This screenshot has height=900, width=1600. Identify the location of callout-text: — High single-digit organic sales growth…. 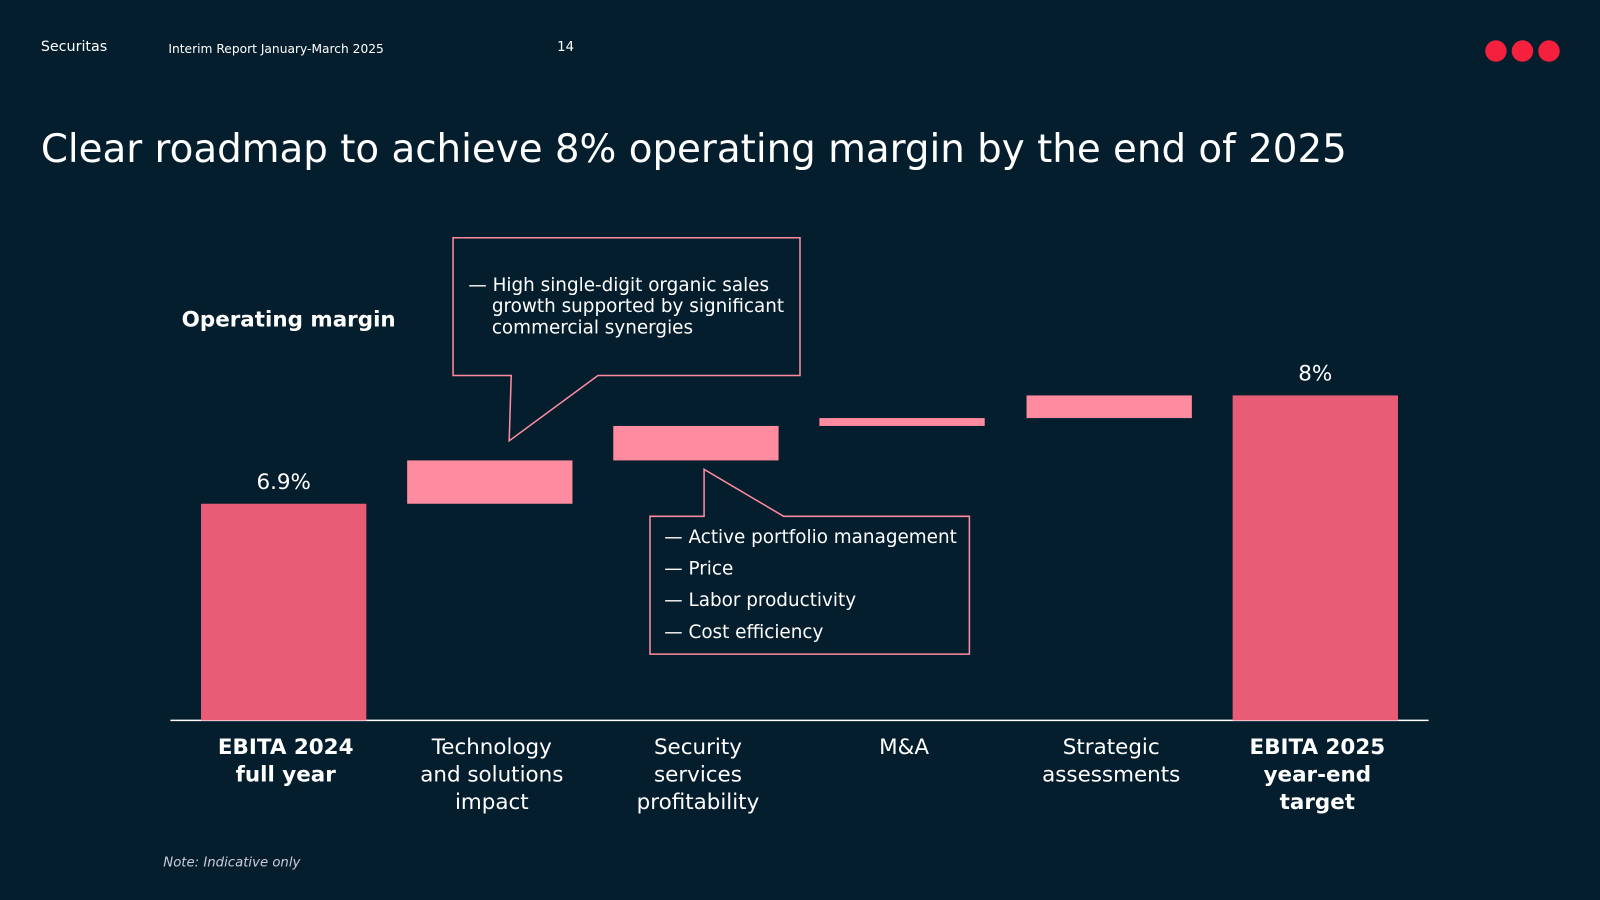
(626, 306).